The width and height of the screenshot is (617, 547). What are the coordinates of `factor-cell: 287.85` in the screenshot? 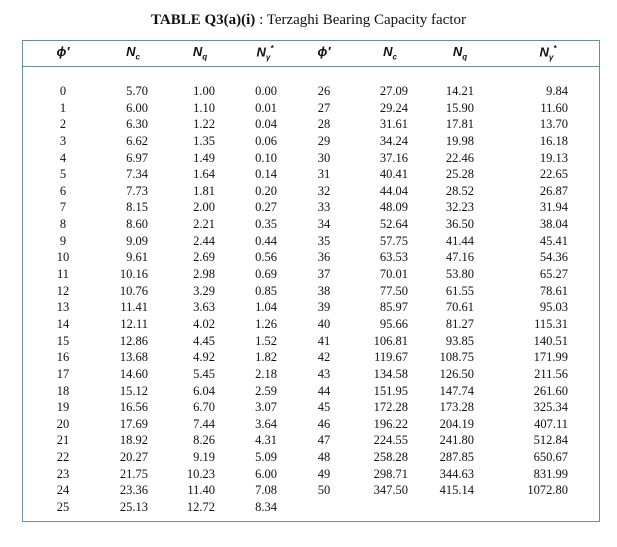 It's located at (456, 457).